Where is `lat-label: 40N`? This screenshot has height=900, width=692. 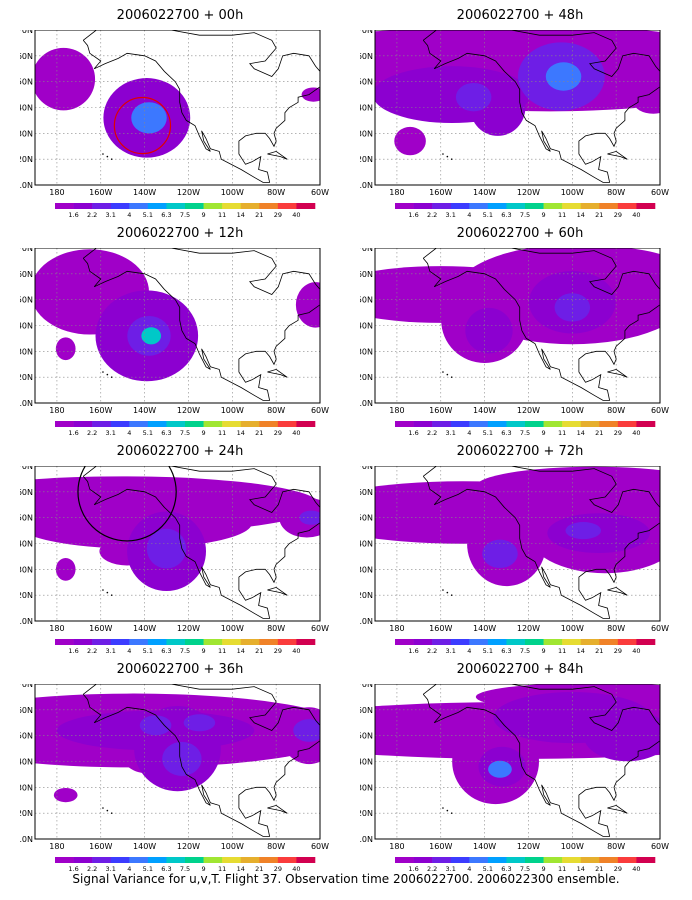 lat-label: 40N is located at coordinates (366, 108).